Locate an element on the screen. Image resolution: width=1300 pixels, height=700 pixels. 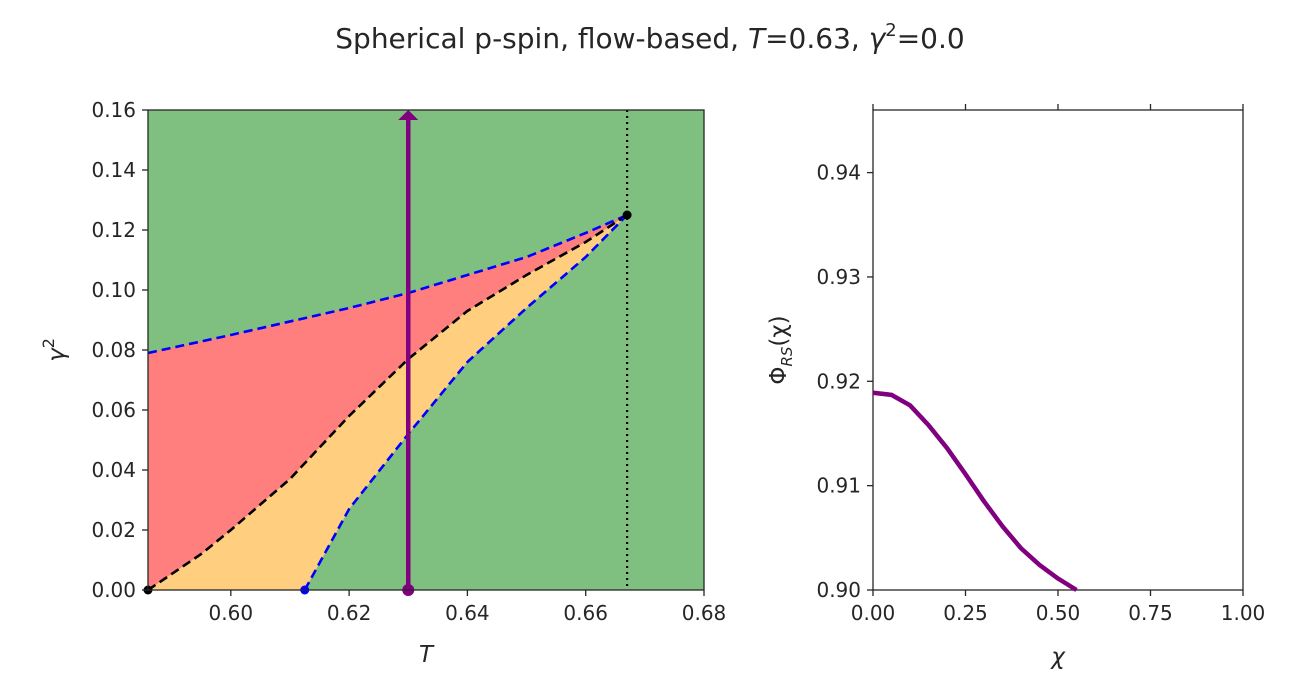
y-tick-label: 0.14 is located at coordinates (113, 170).